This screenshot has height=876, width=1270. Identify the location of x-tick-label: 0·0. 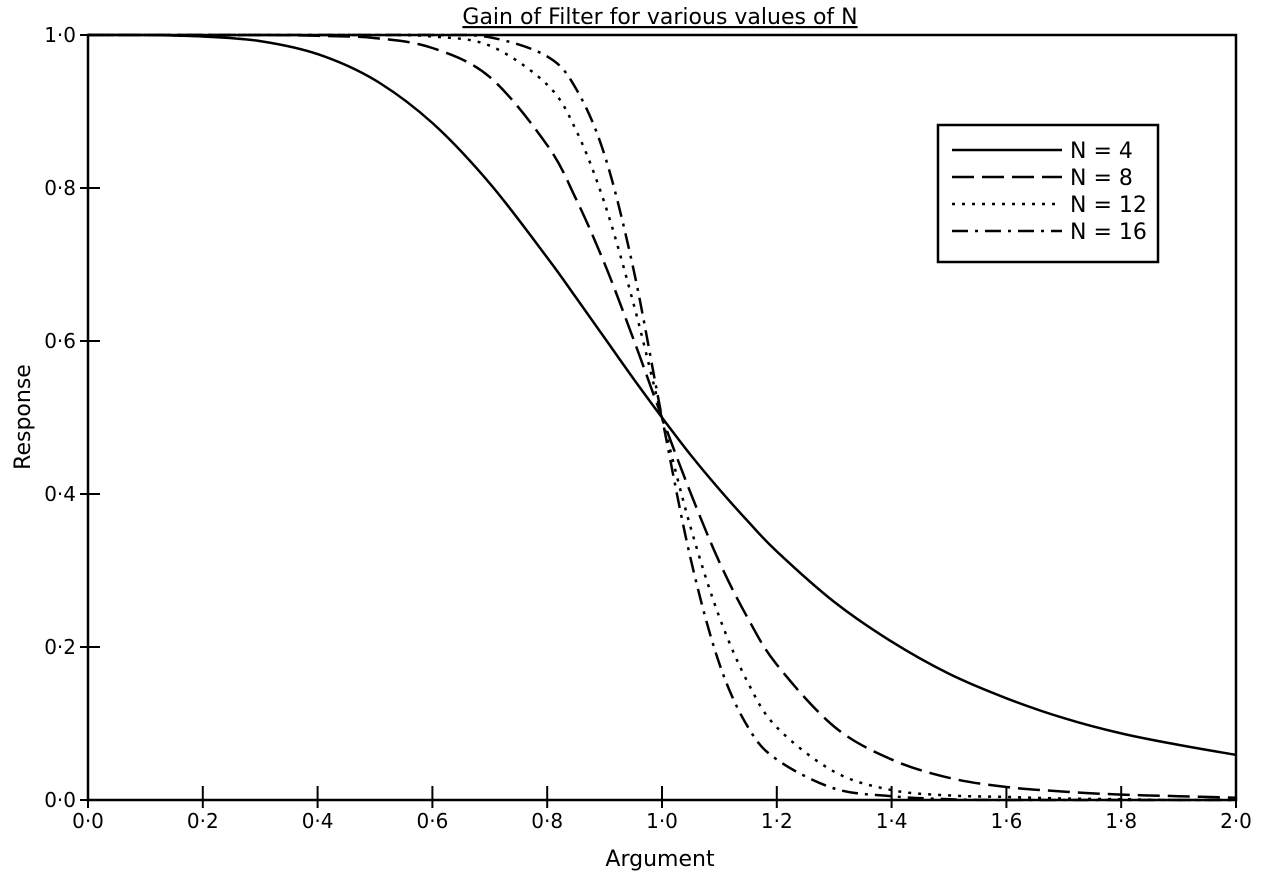
(88, 821).